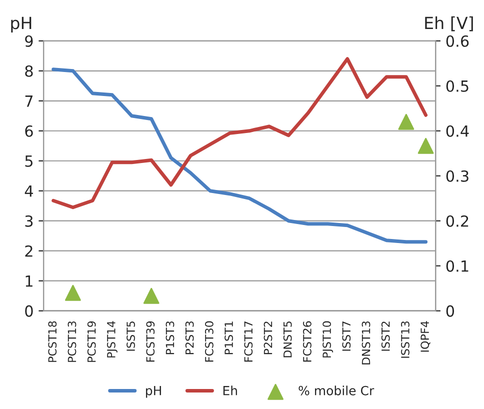  Describe the element at coordinates (150, 341) in the screenshot. I see `x-tick-label: FCST39` at that location.